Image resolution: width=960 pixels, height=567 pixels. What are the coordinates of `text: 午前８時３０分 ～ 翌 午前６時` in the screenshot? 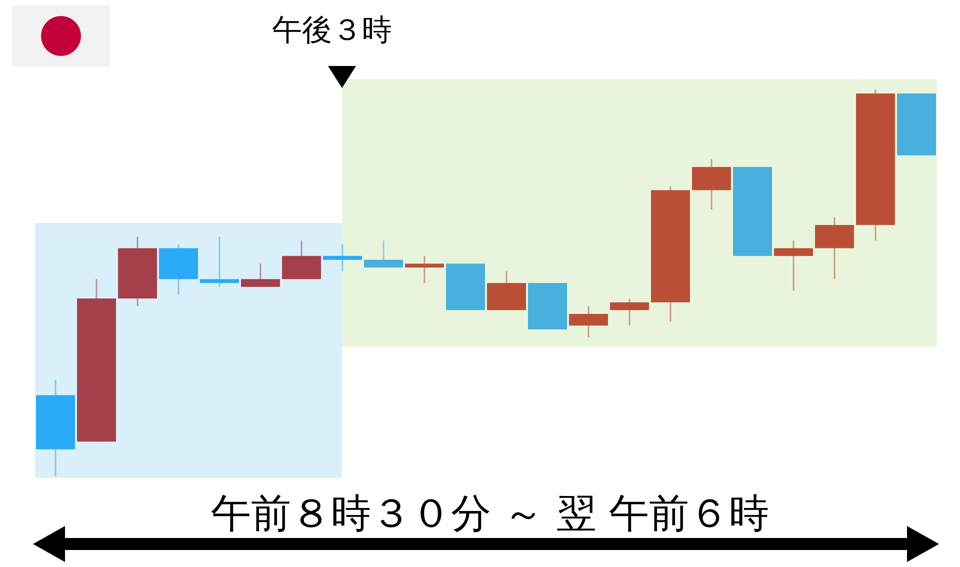 It's located at (490, 514).